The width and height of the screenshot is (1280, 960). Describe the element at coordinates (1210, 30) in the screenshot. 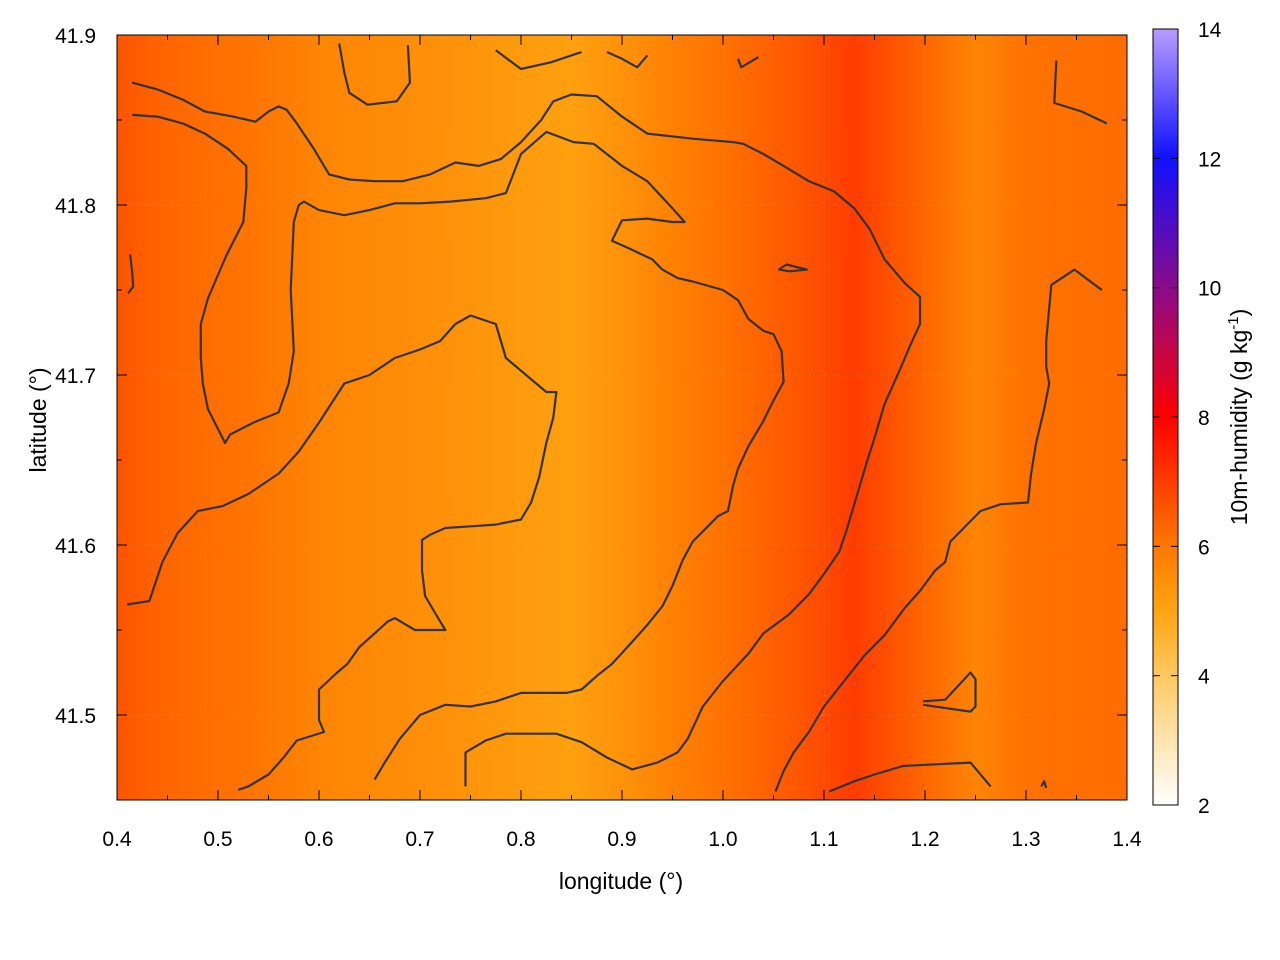

I see `colorbar-tick-label: 14` at that location.